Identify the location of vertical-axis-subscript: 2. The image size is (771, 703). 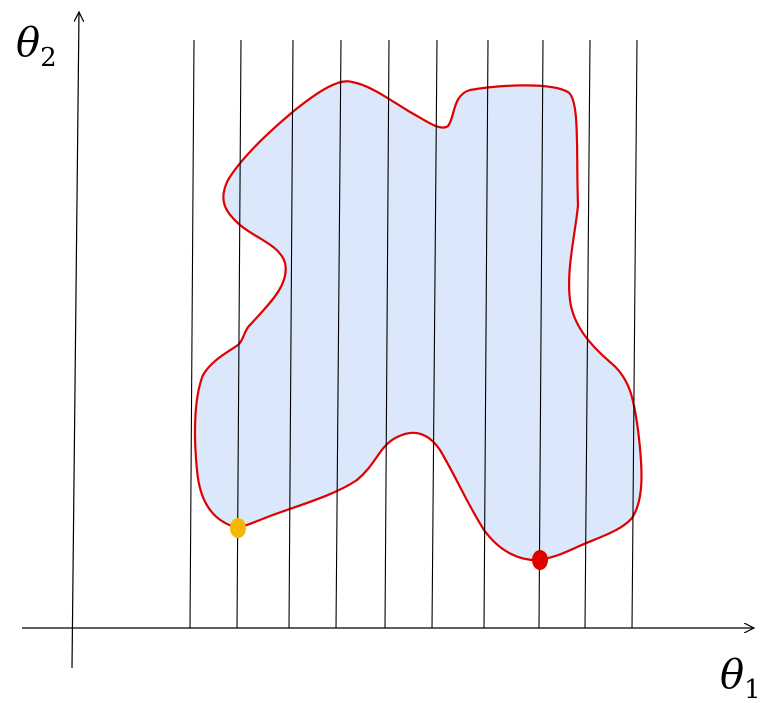
(48, 58).